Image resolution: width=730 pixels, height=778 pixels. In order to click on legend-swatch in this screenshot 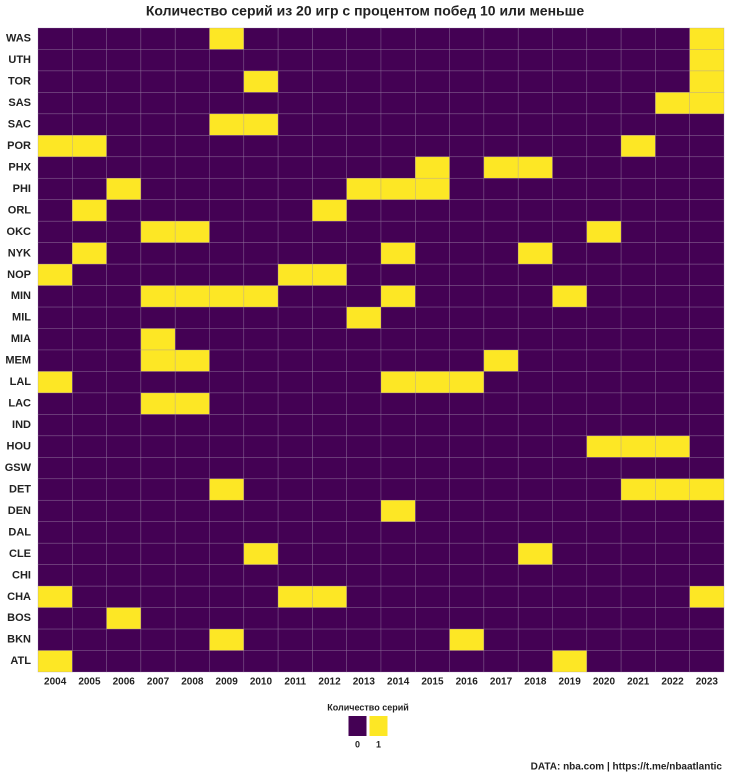, I will do `click(357, 726)`.